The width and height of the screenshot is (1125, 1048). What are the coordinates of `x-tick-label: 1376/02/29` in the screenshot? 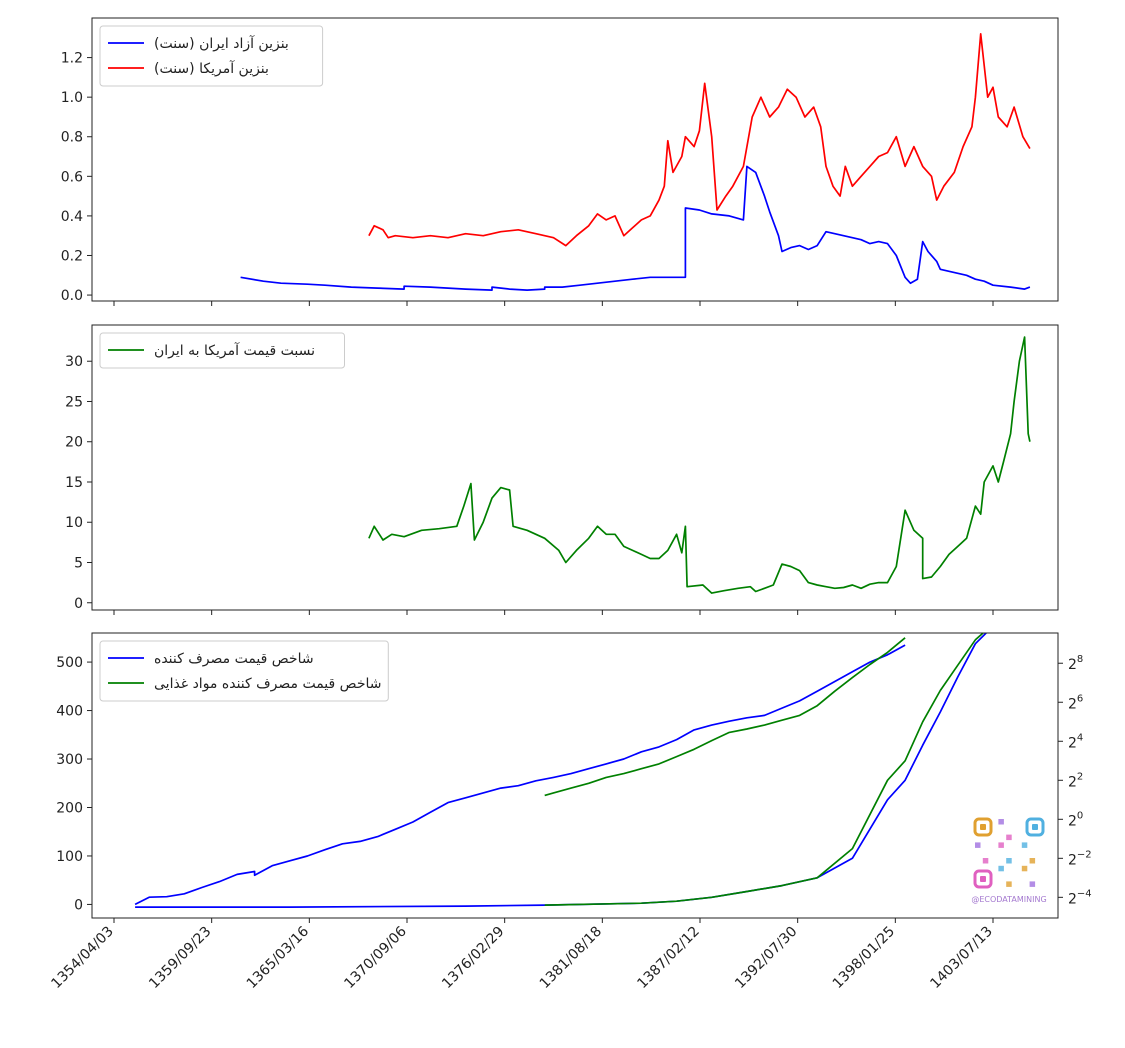 It's located at (473, 958).